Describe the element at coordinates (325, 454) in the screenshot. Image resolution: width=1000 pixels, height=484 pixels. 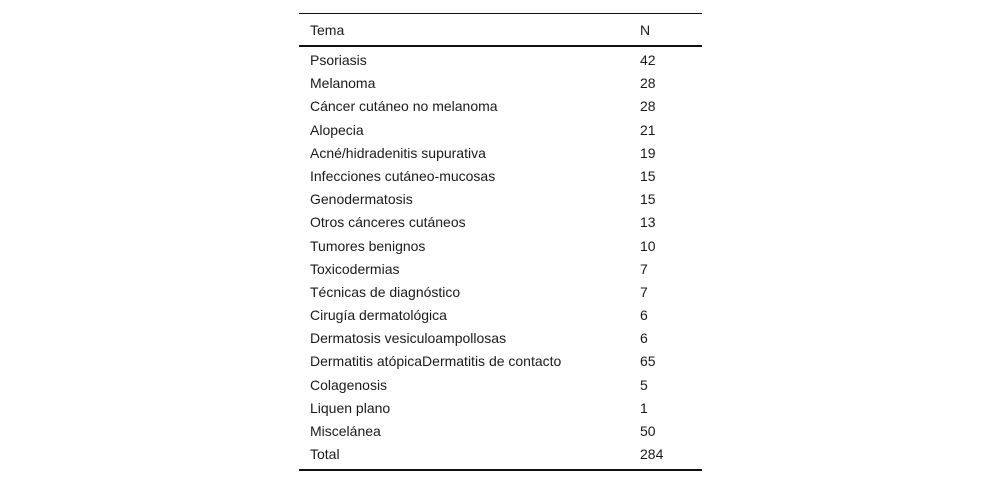
I see `cell-tema: Total` at that location.